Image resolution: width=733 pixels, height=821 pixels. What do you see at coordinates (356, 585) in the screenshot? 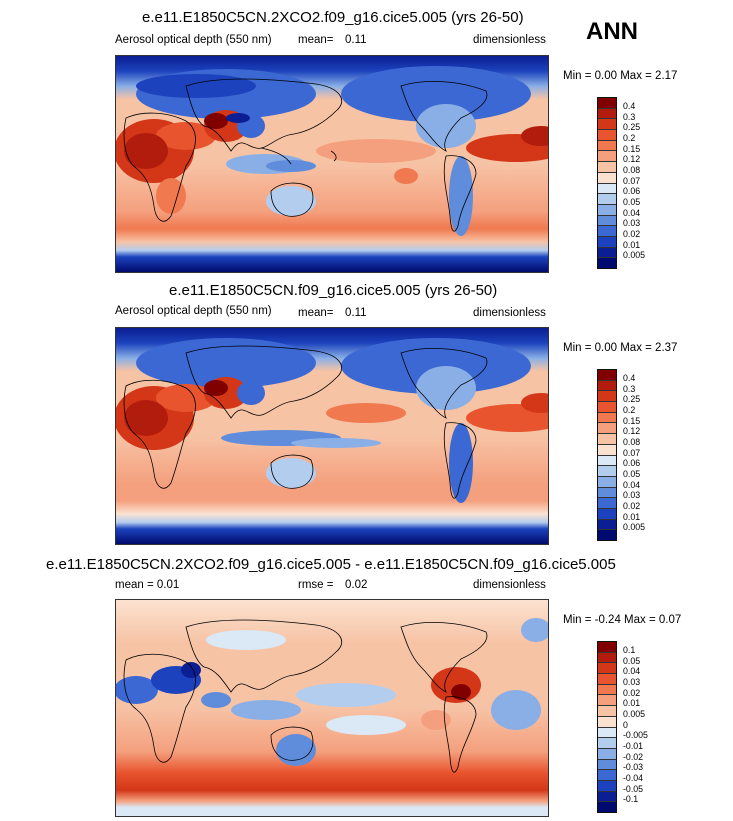
I see `panel3-rmse-value: 0.02` at bounding box center [356, 585].